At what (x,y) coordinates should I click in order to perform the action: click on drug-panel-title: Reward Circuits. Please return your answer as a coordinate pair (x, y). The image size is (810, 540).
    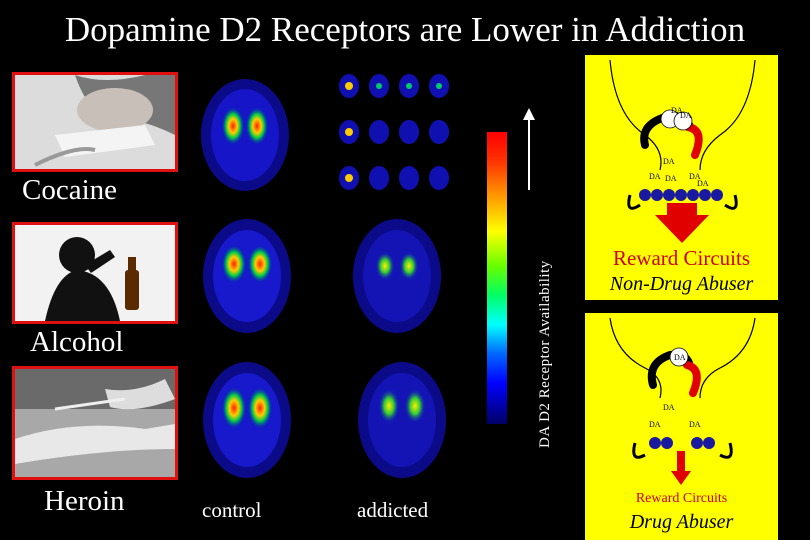
    Looking at the image, I should click on (681, 498).